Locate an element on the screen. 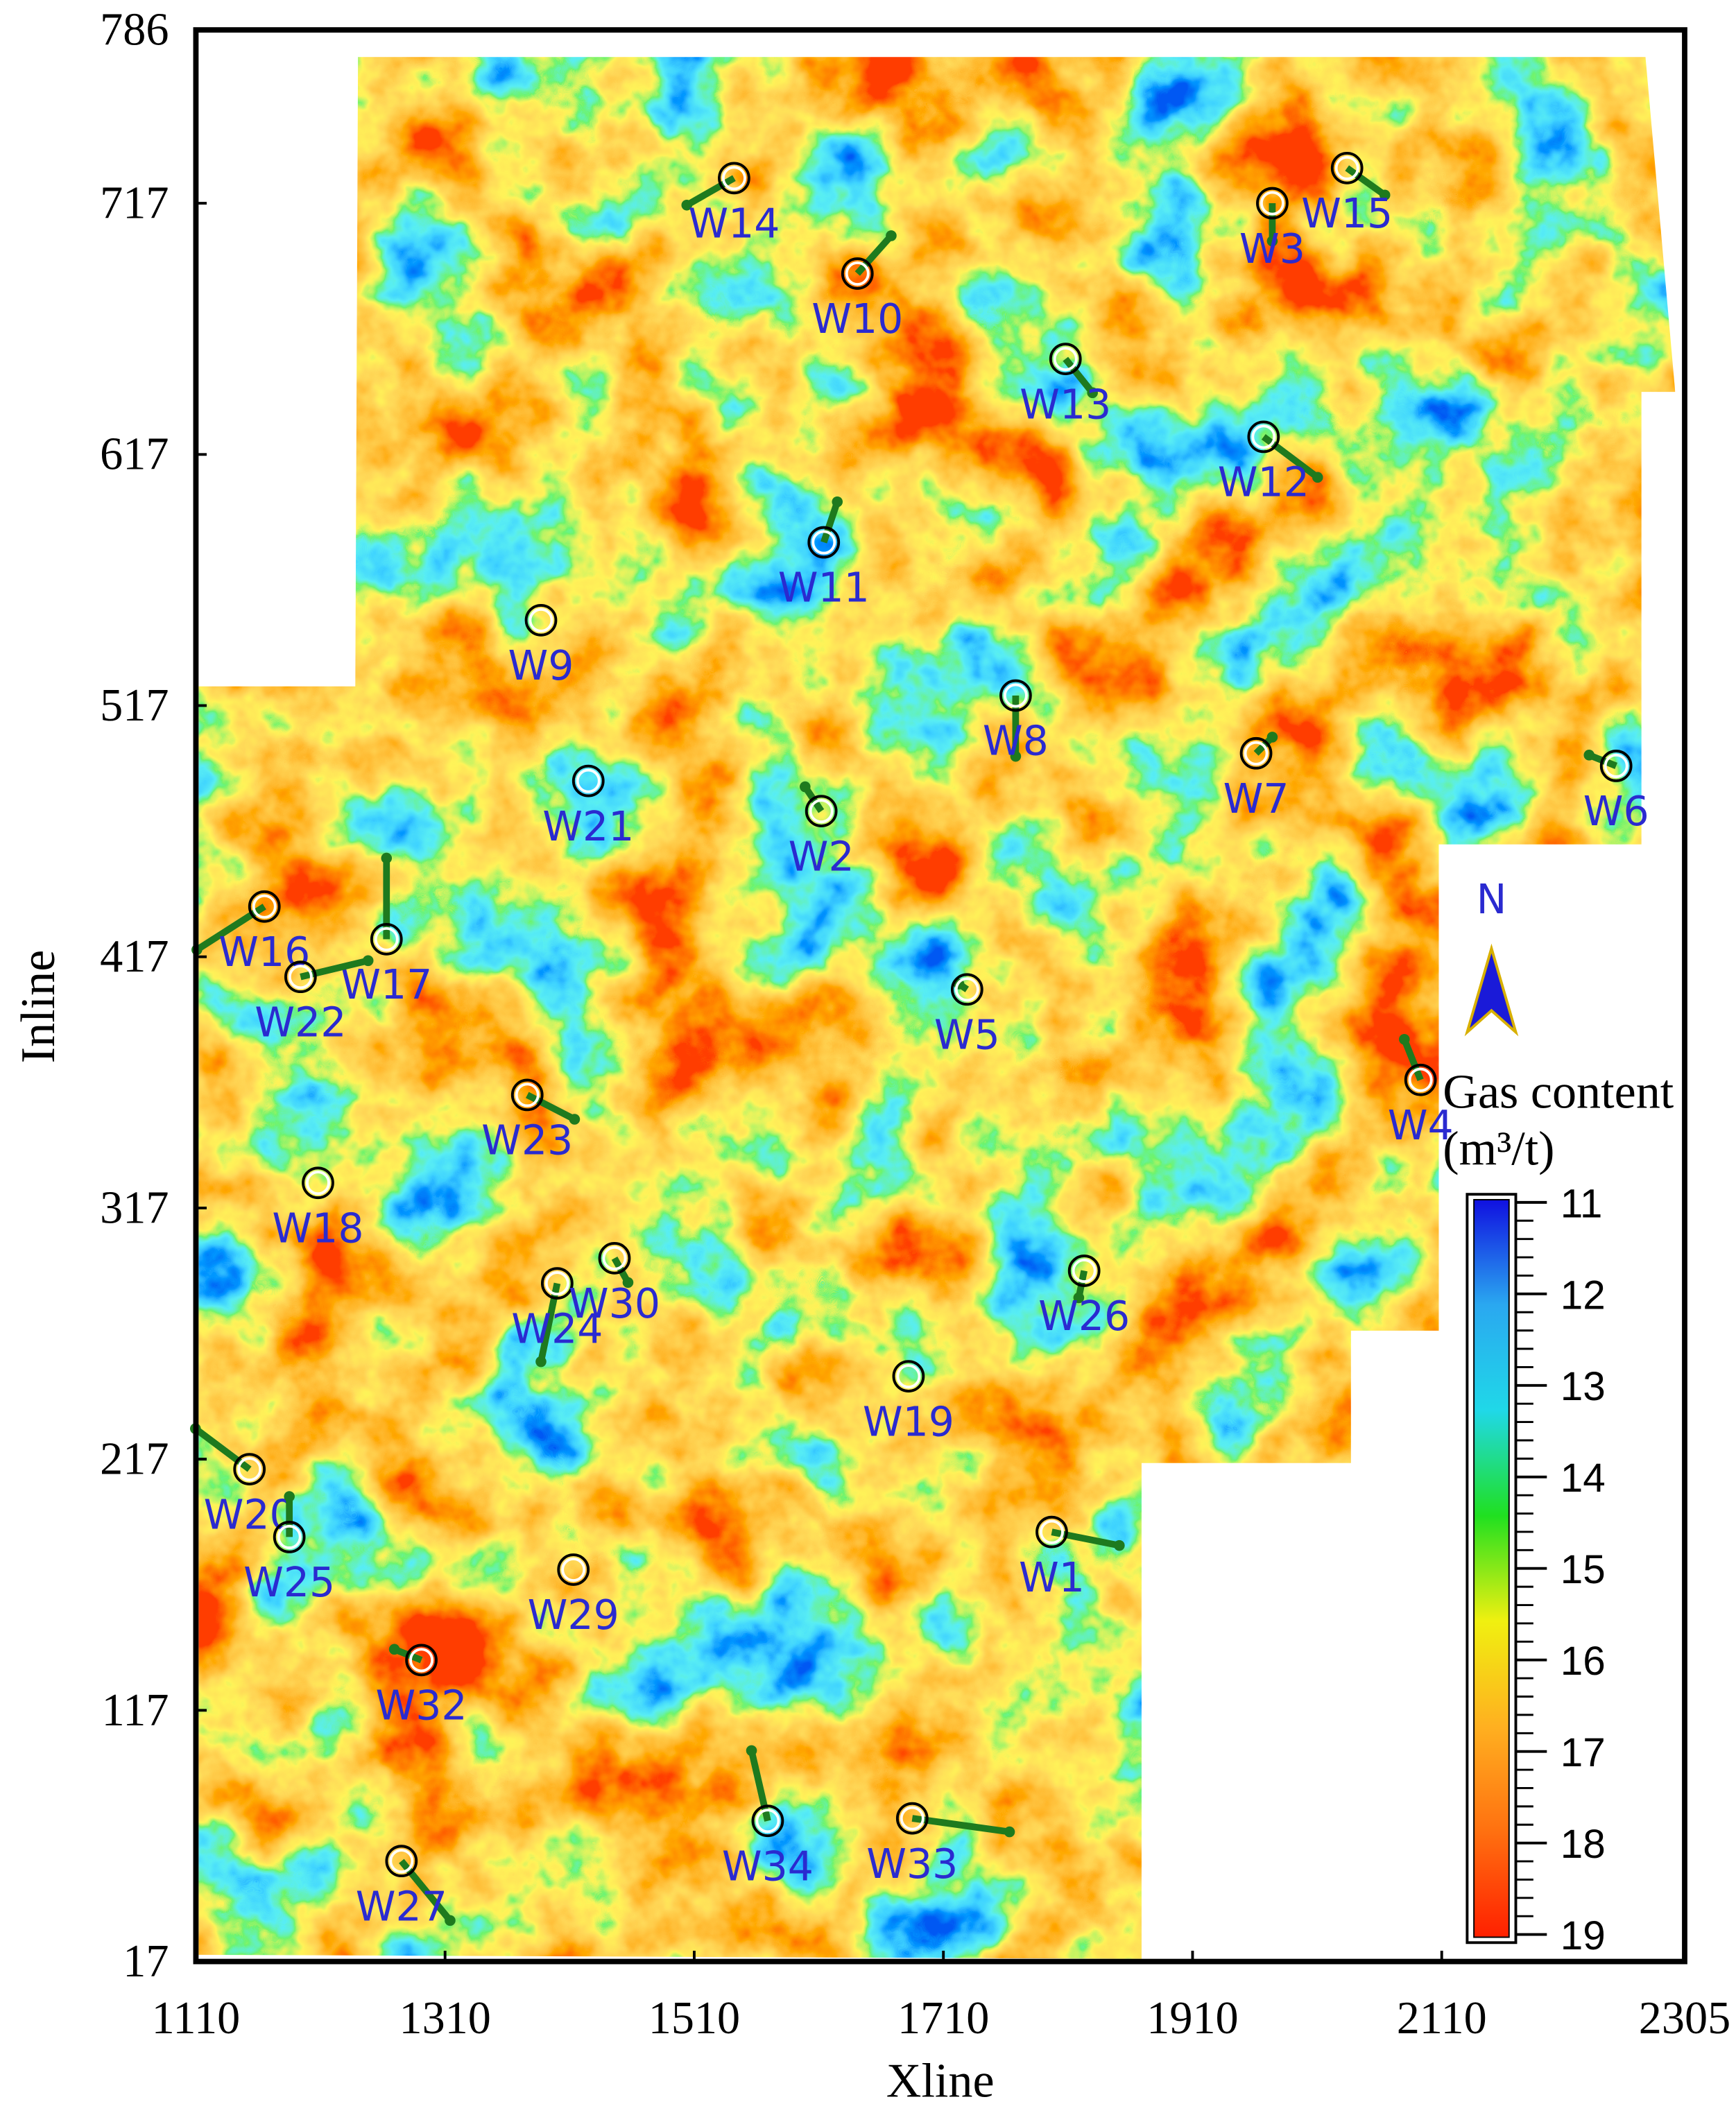 This screenshot has width=1736, height=2113. well-label: W2 is located at coordinates (822, 856).